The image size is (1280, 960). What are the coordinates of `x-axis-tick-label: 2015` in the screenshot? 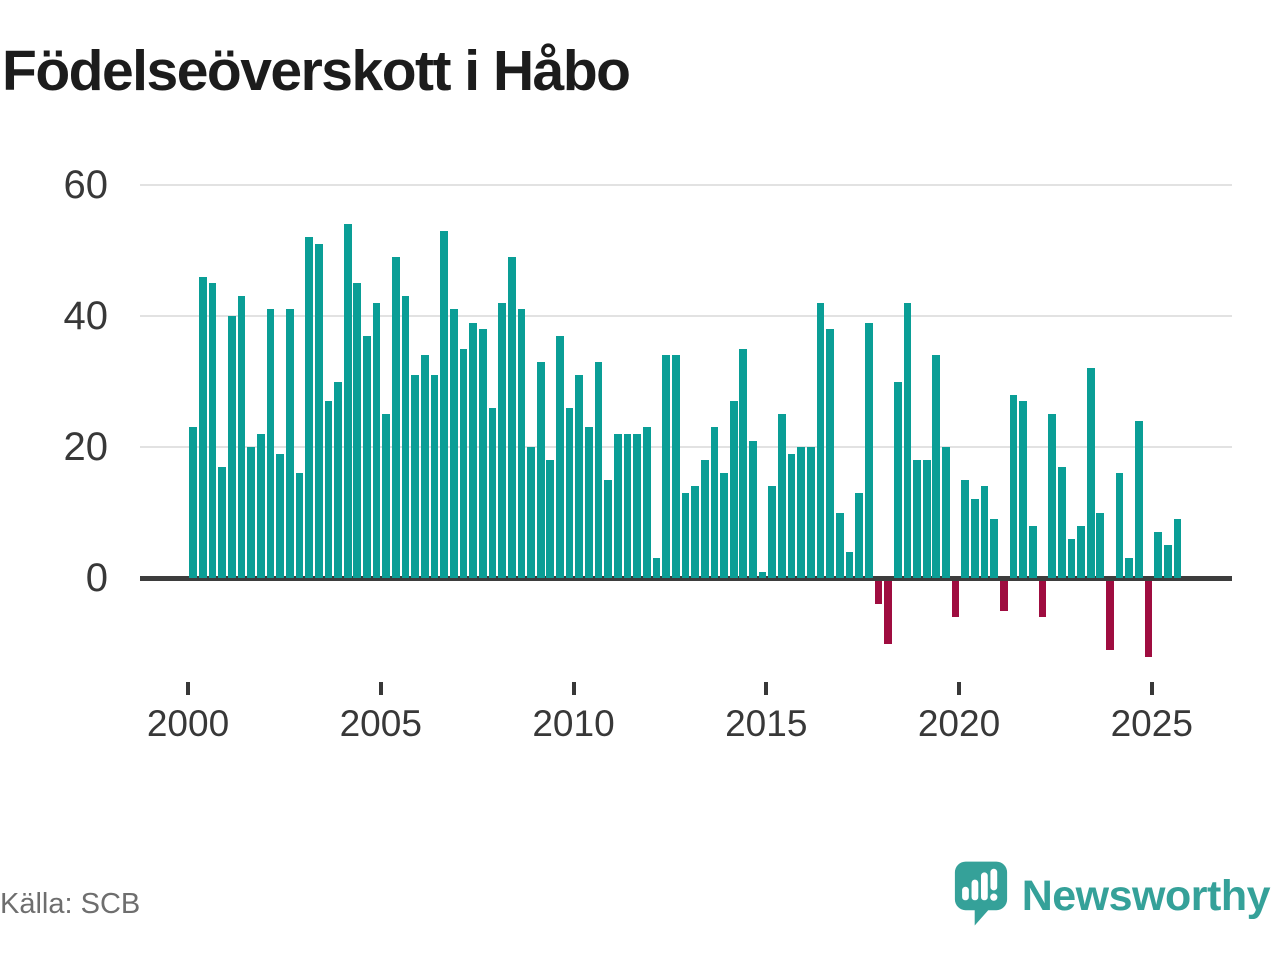 It's located at (766, 723).